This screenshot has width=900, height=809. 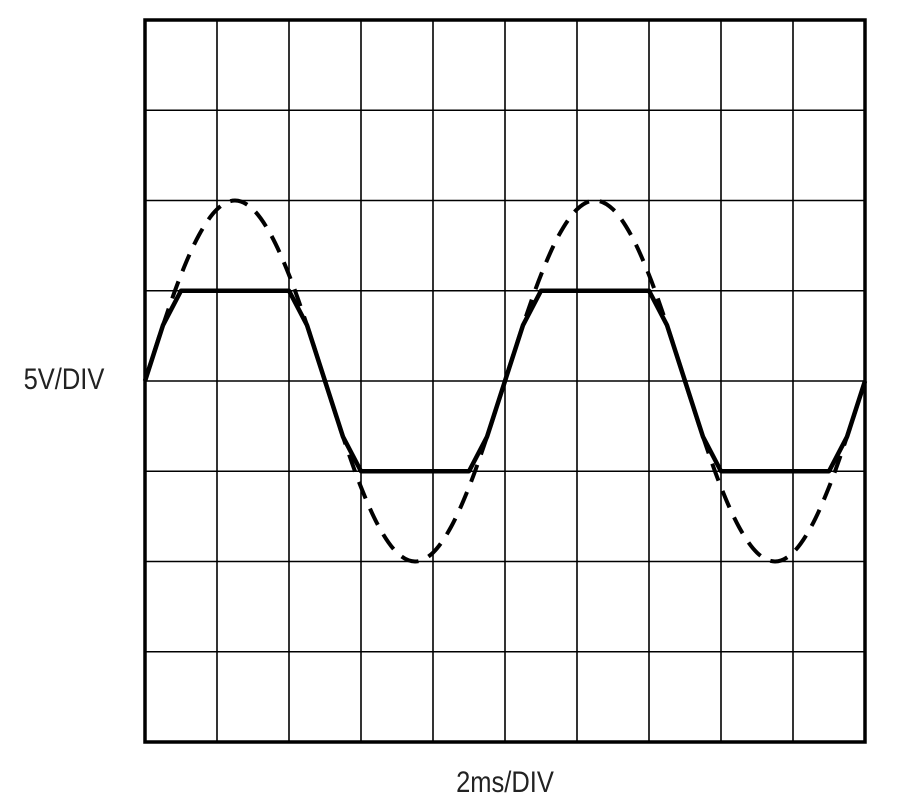 I want to click on y-axis-label: 5V/DIV, so click(x=64, y=378).